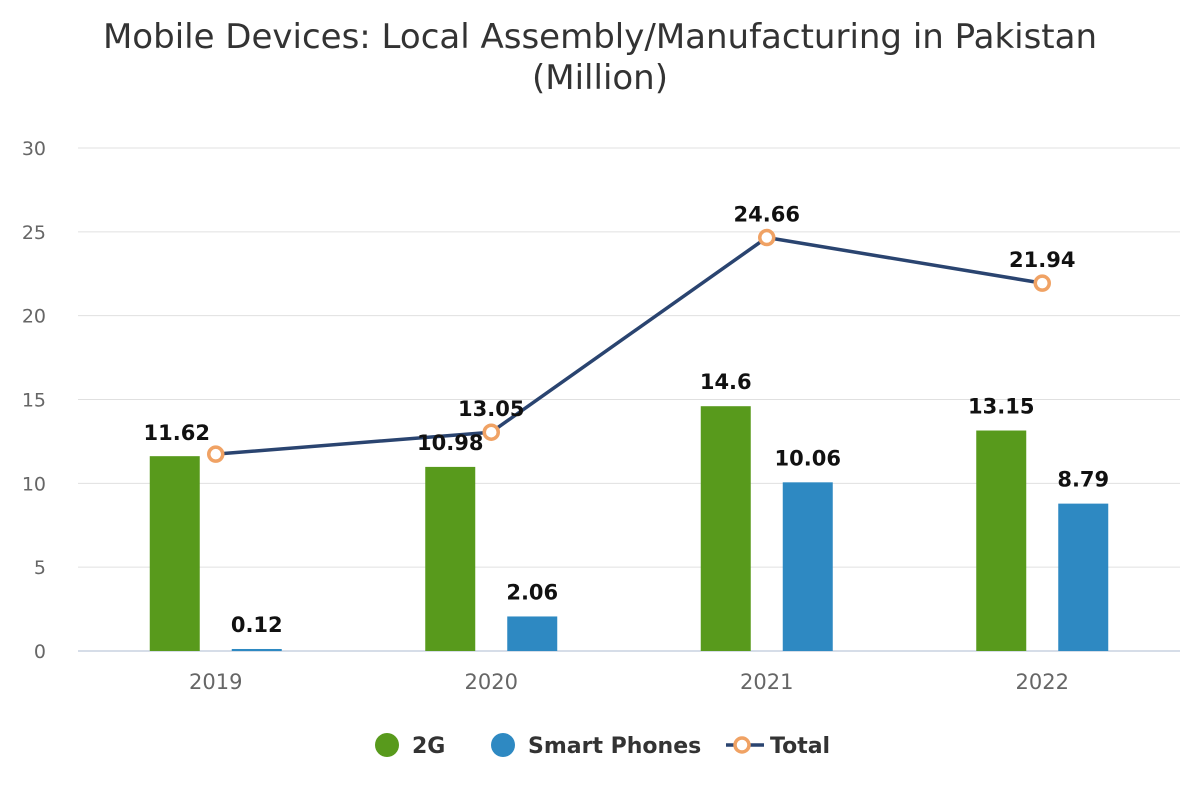 Image resolution: width=1200 pixels, height=800 pixels. What do you see at coordinates (766, 682) in the screenshot?
I see `x-tick-label: 2021` at bounding box center [766, 682].